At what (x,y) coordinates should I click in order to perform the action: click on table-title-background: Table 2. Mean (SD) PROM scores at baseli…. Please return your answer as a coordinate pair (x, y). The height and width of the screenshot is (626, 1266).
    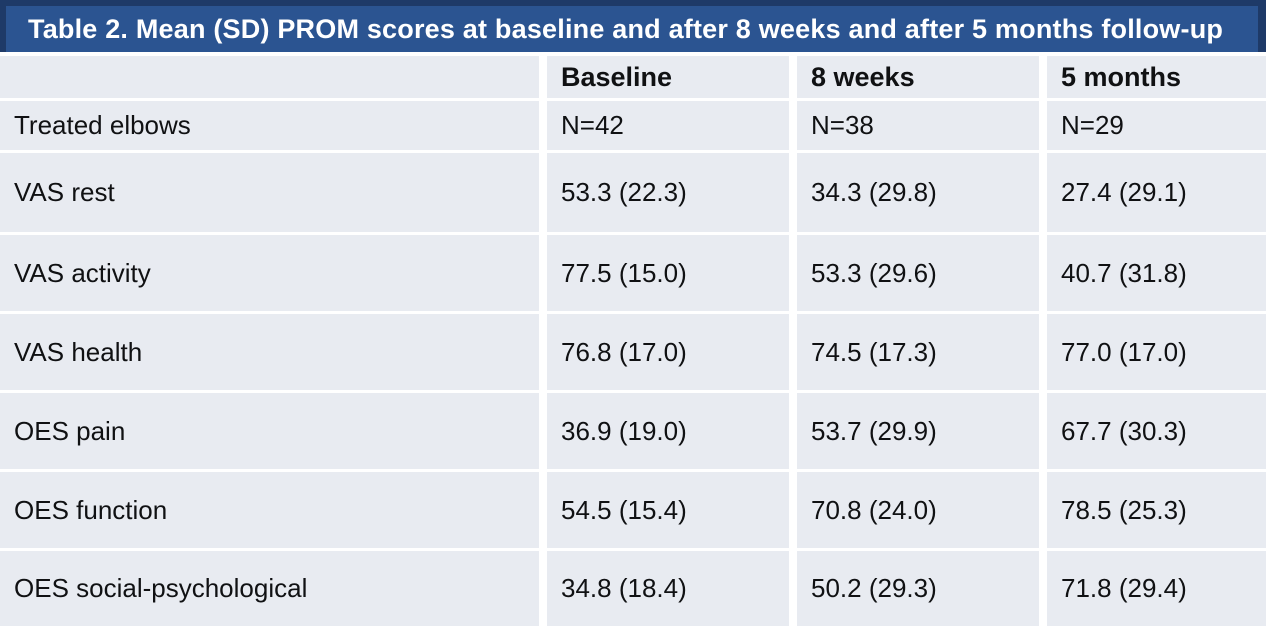
    Looking at the image, I should click on (632, 29).